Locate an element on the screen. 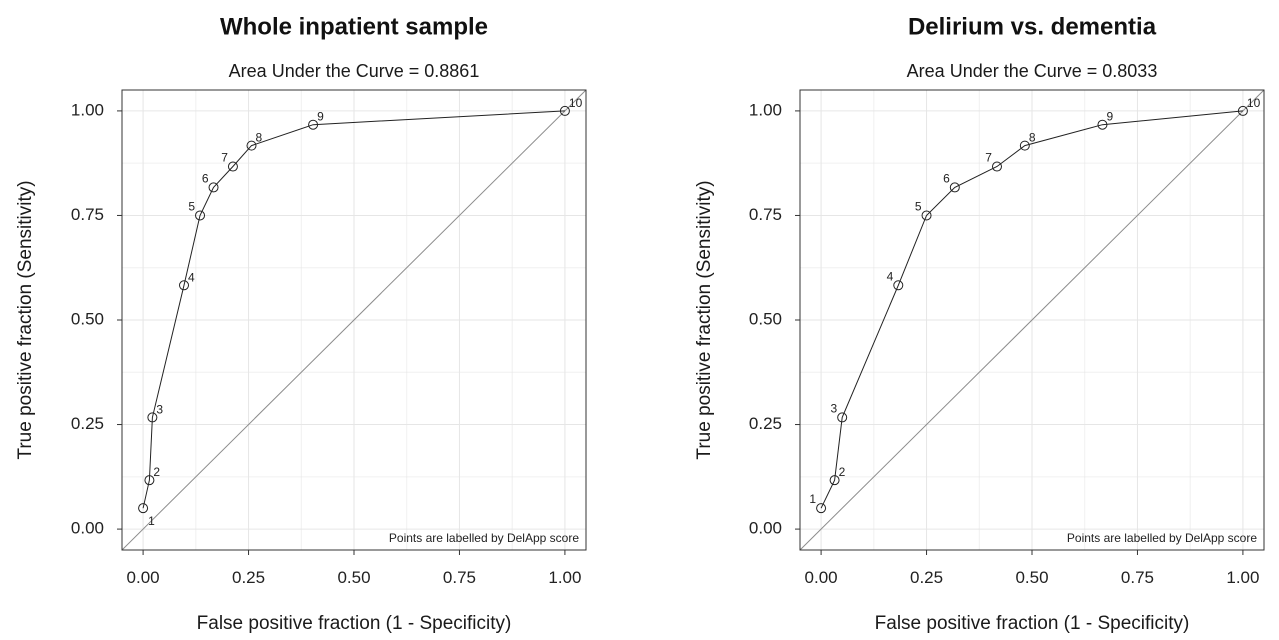  chart-subtitle: Area Under the Curve = 0.8861 is located at coordinates (354, 71).